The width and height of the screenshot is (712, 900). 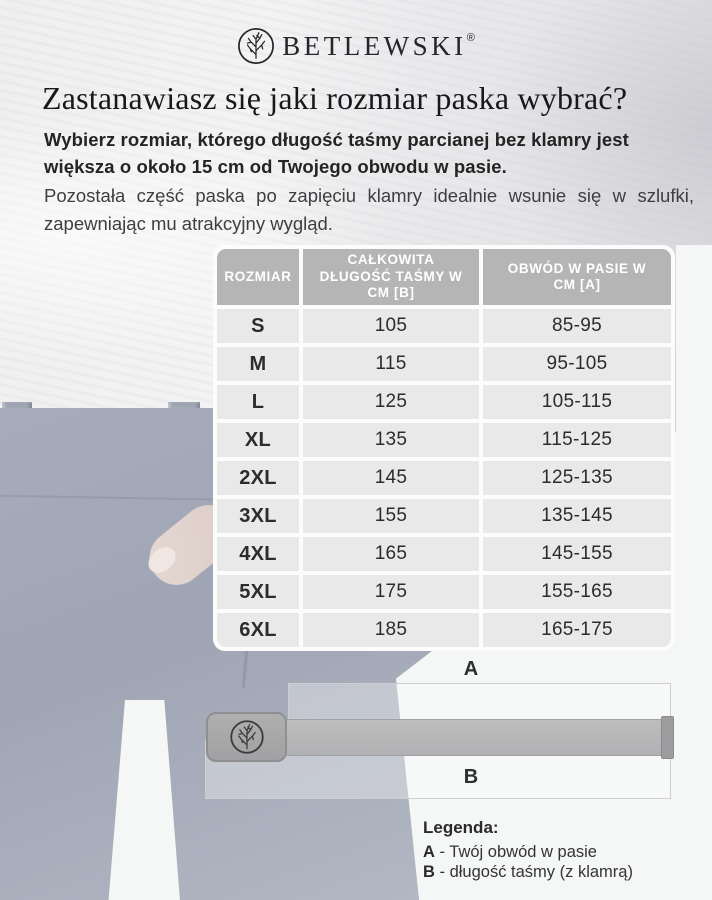 I want to click on size-cell: 5XL, so click(x=258, y=592).